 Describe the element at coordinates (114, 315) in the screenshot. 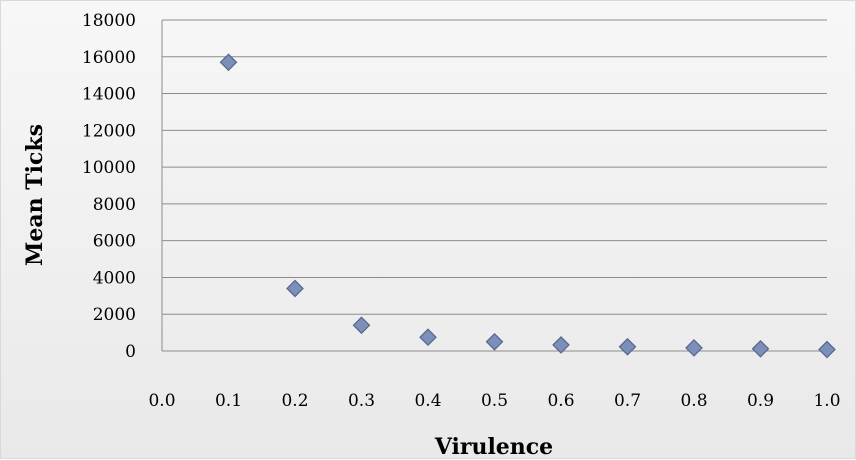

I see `y-tick-label: 2000` at that location.